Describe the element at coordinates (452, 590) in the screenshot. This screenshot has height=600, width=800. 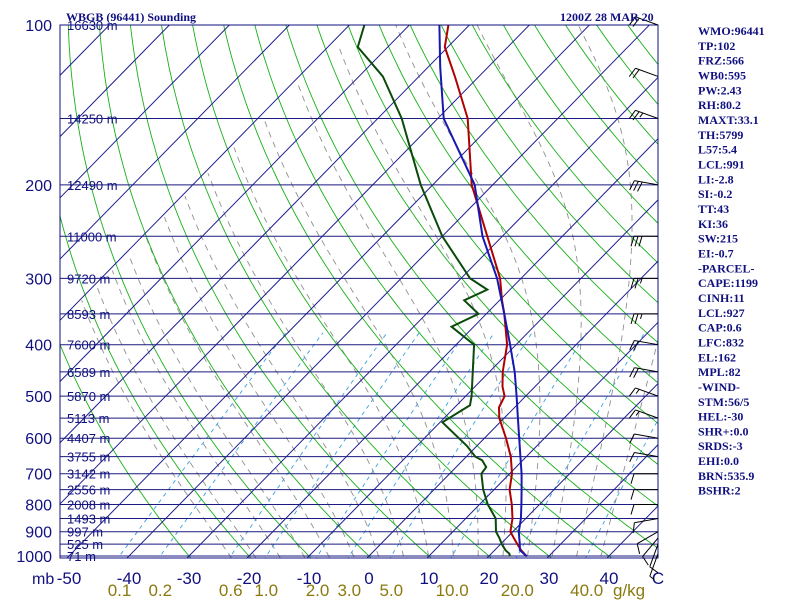
I see `mixing-ratio-tick-label: 10.0` at that location.